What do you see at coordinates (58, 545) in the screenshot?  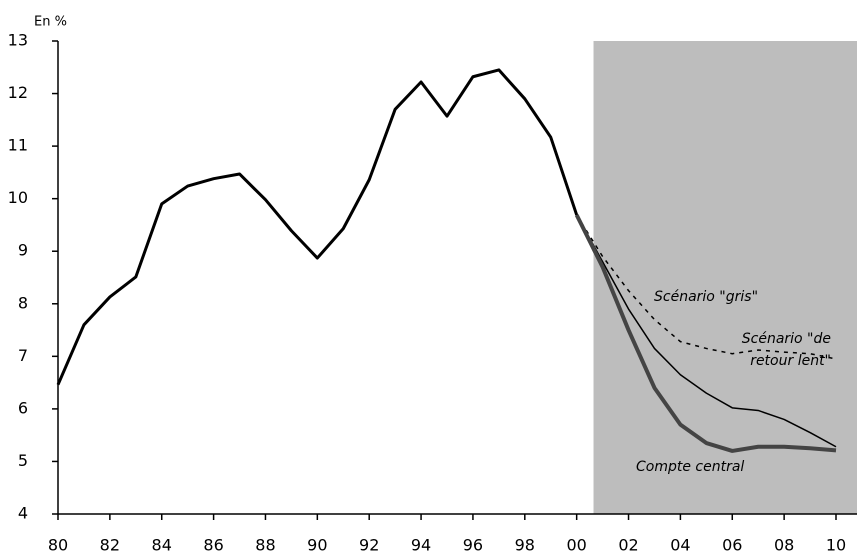 I see `x-tick-label: 80` at bounding box center [58, 545].